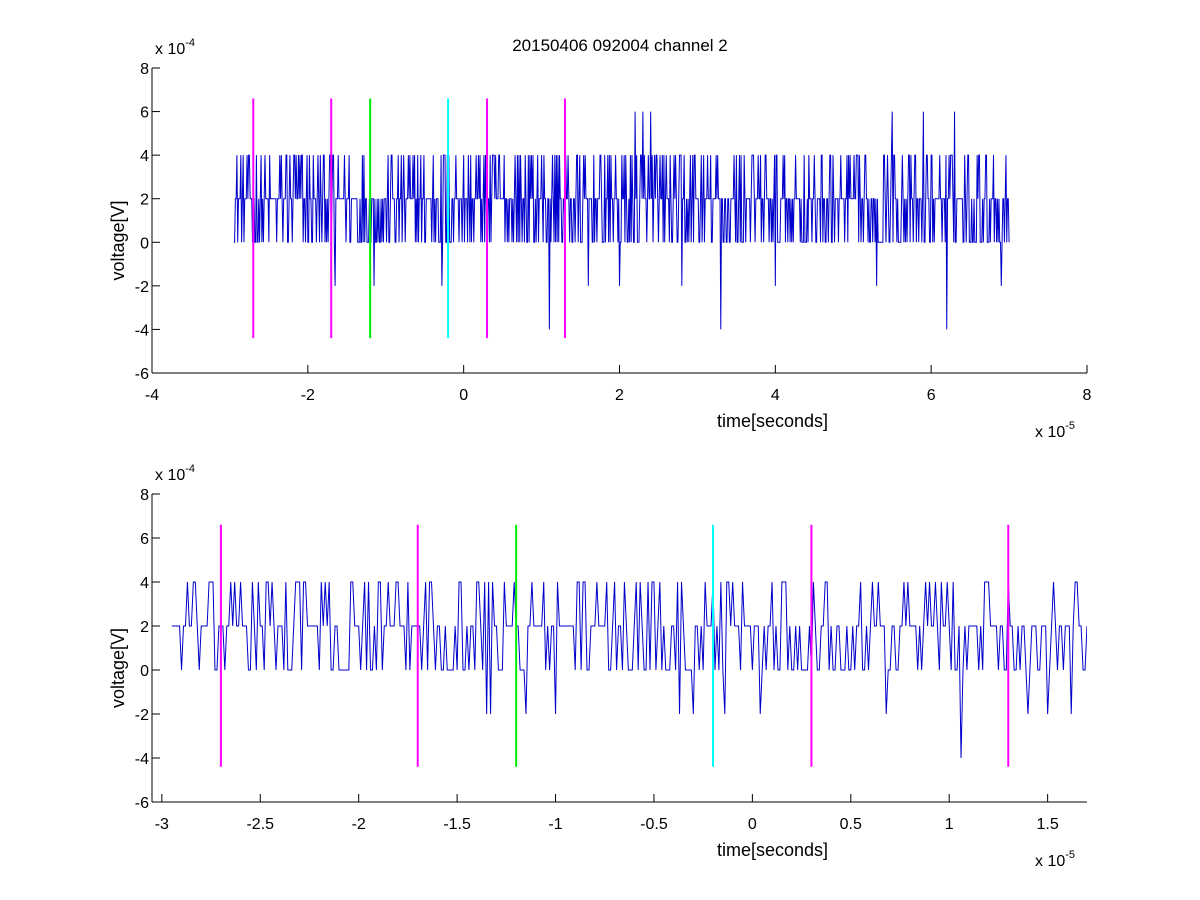 The image size is (1200, 900). I want to click on x-tick-label: -3, so click(162, 824).